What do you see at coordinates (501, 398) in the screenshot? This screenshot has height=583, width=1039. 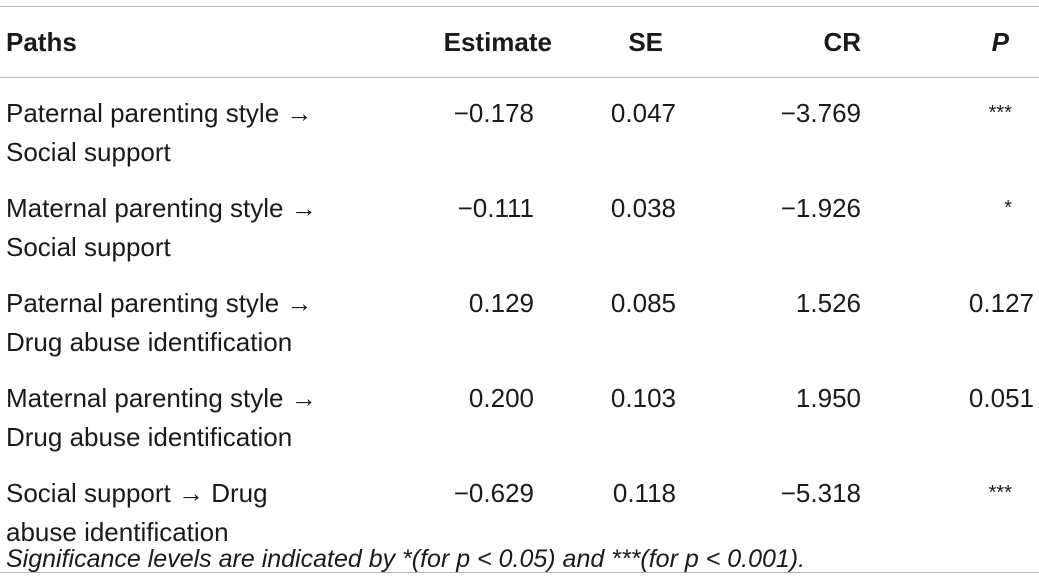 I see `estimate-cell: 0.200` at bounding box center [501, 398].